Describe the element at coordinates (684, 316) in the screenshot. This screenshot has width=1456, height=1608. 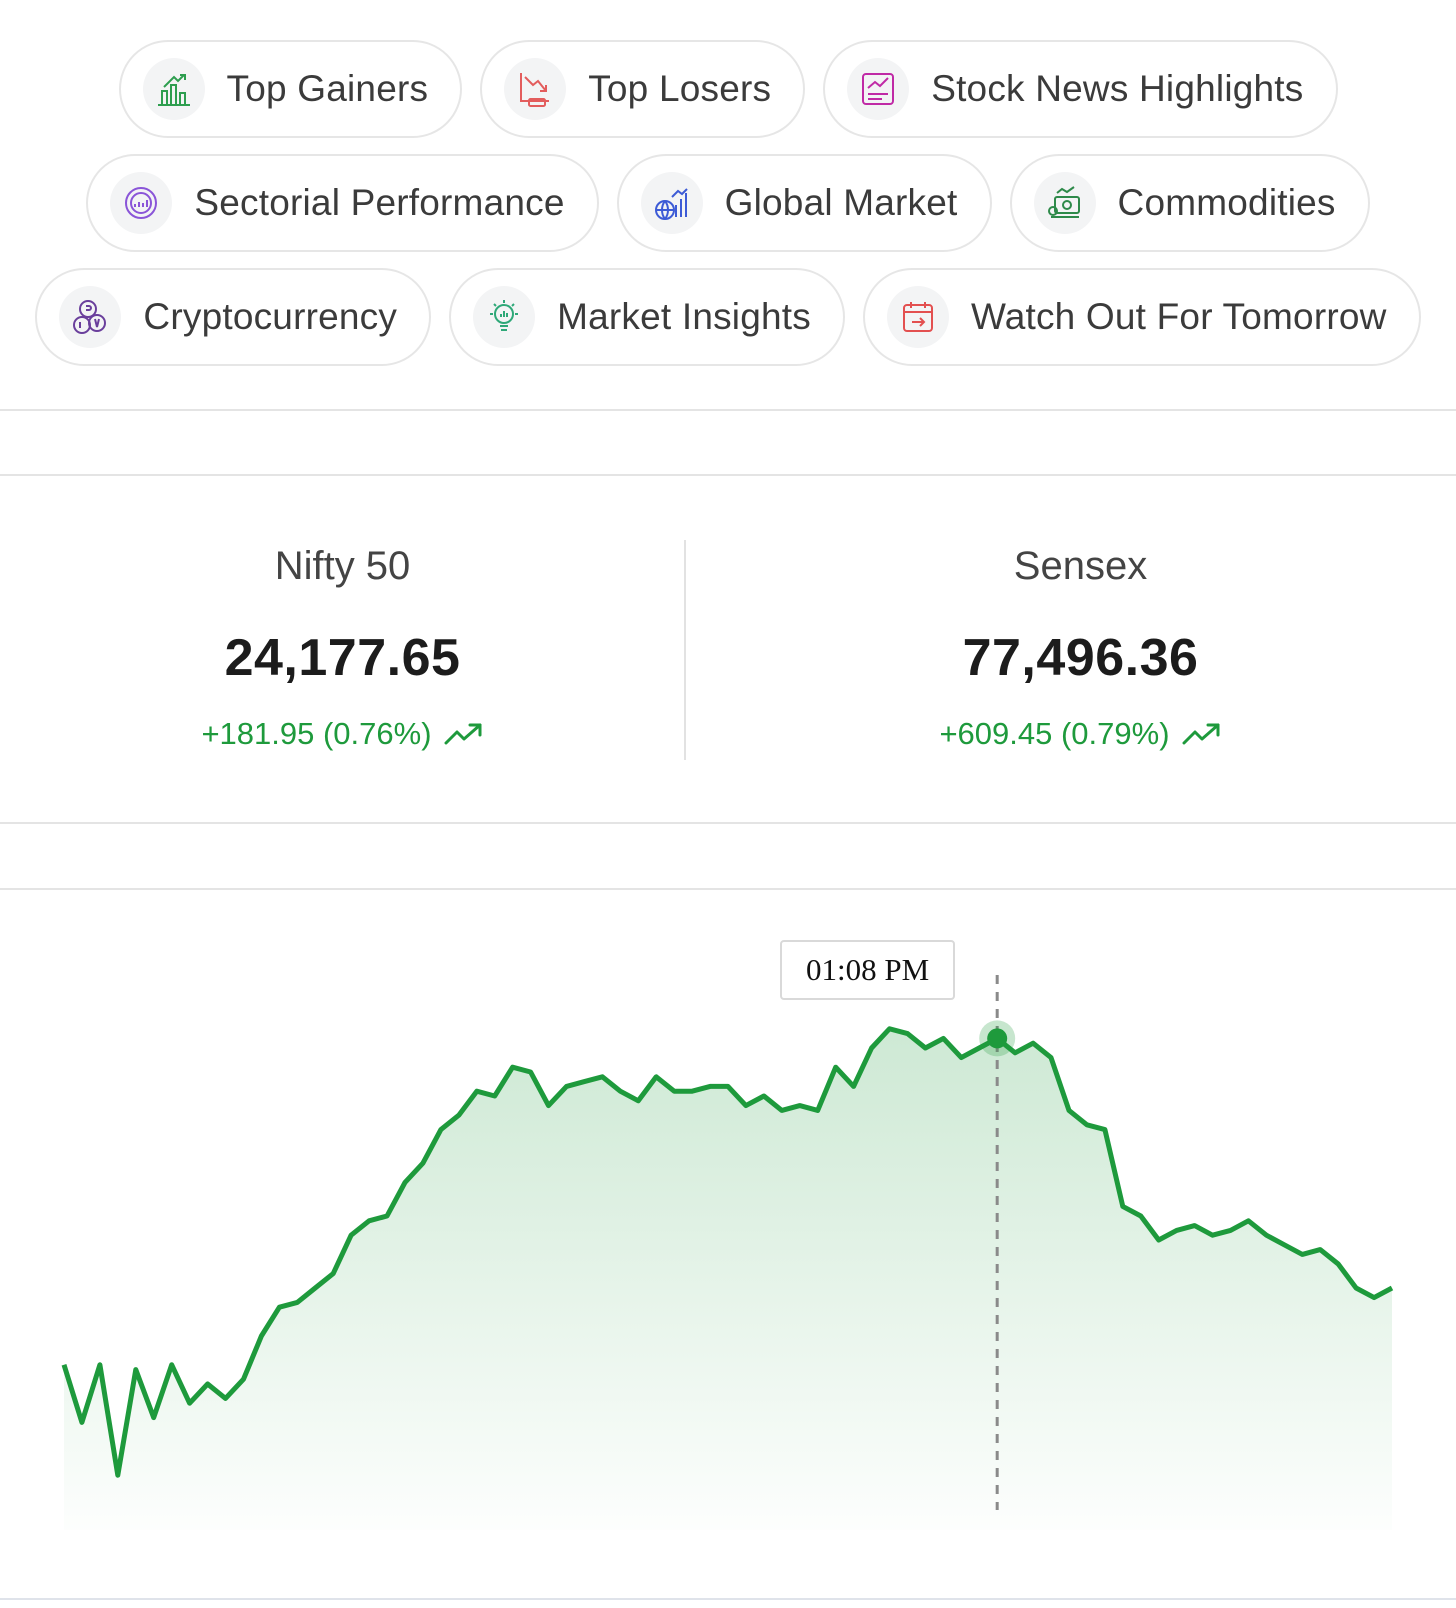
I see `chip-label: Market Insights` at that location.